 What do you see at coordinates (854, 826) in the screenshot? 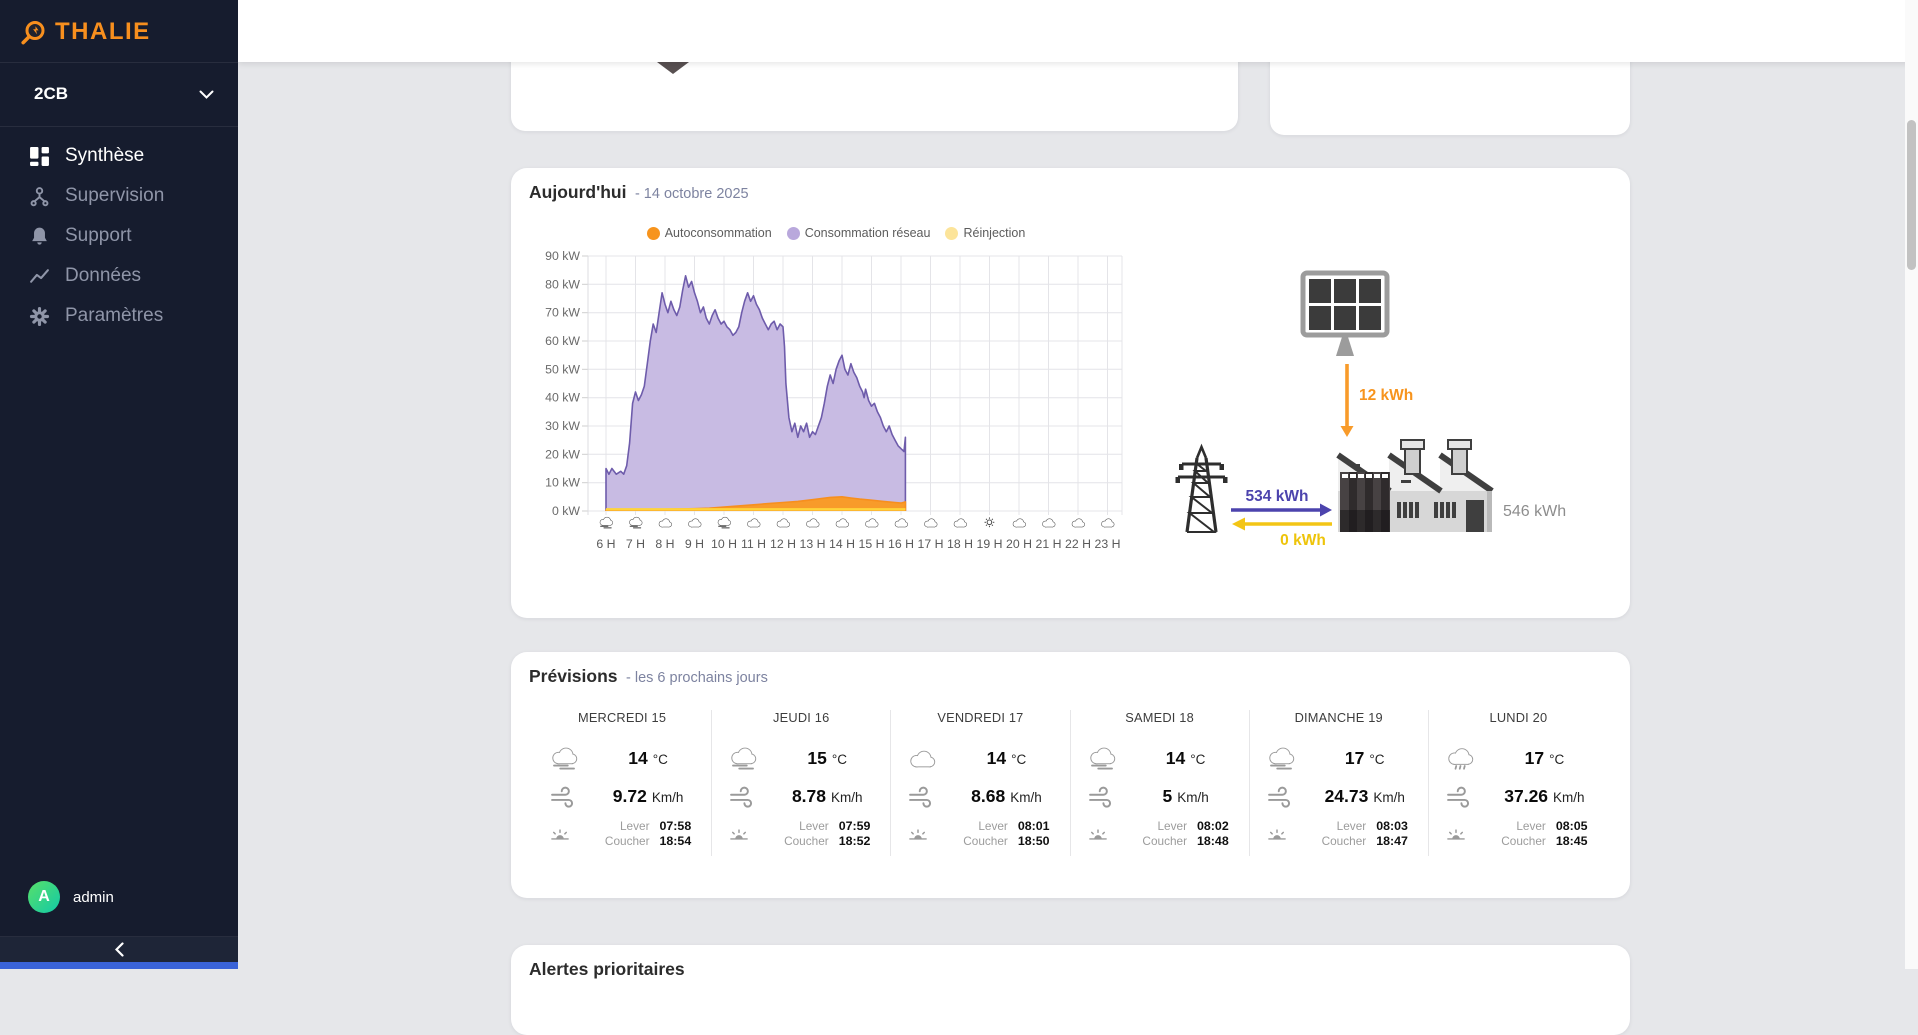
I see `sunrise-time: 07:59` at bounding box center [854, 826].